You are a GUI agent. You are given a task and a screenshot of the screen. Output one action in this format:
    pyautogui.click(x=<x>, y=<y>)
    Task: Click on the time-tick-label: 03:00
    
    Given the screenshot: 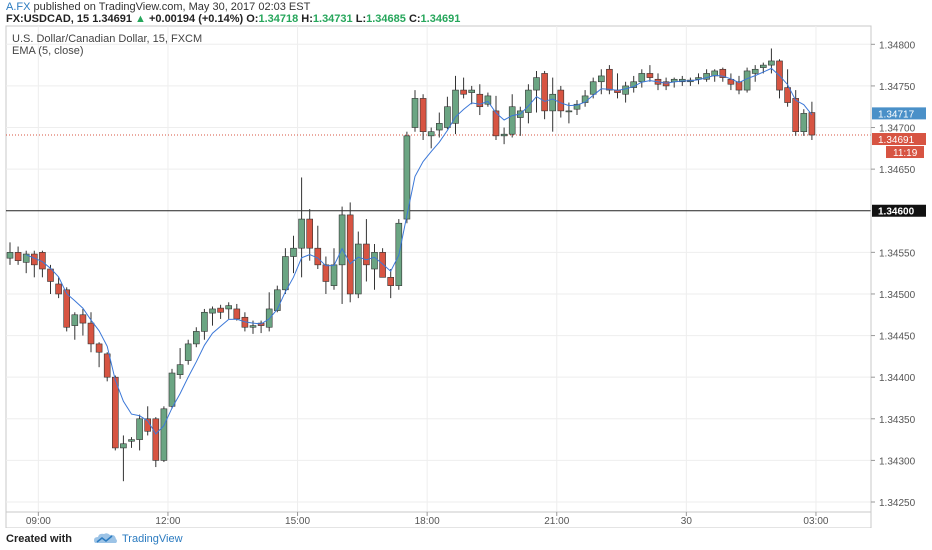 What is the action you would take?
    pyautogui.click(x=815, y=521)
    